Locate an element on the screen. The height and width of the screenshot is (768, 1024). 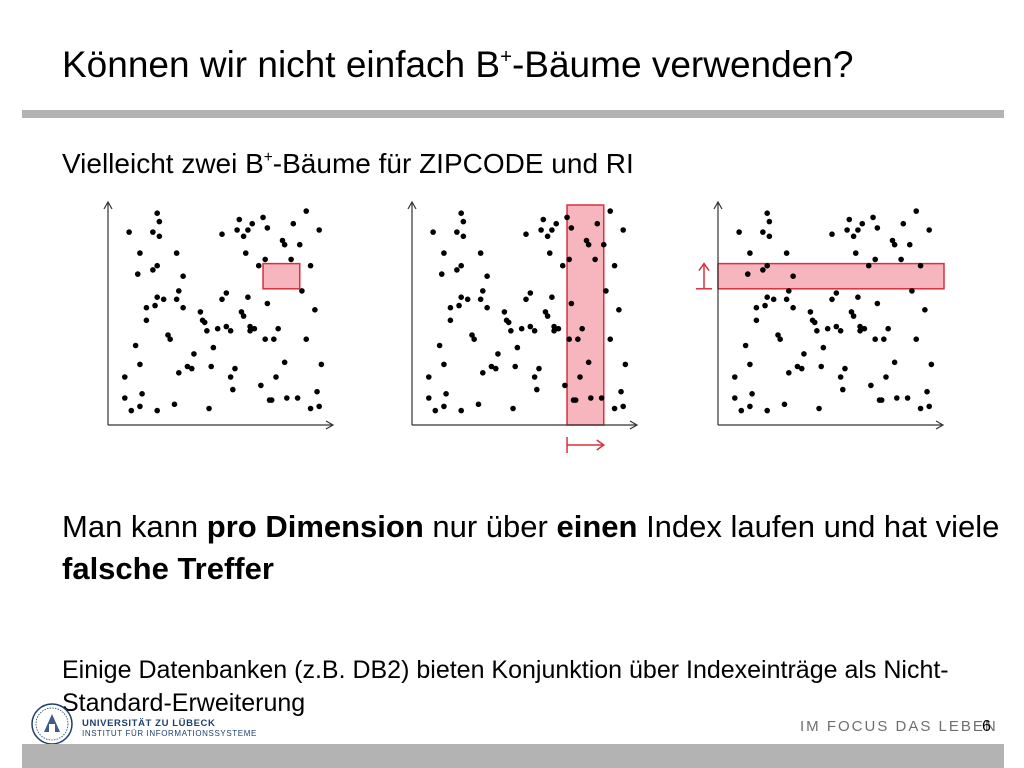
footer-slogan: IM FOCUS DAS LEBEN is located at coordinates (899, 726).